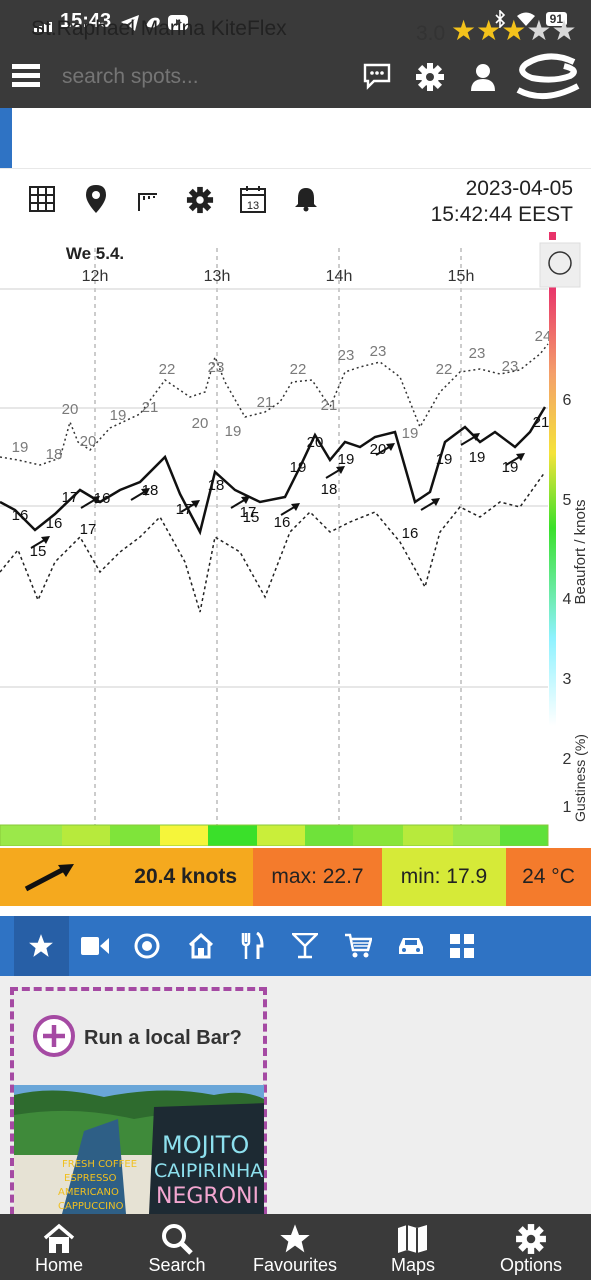  I want to click on nav-options: Options, so click(531, 1247).